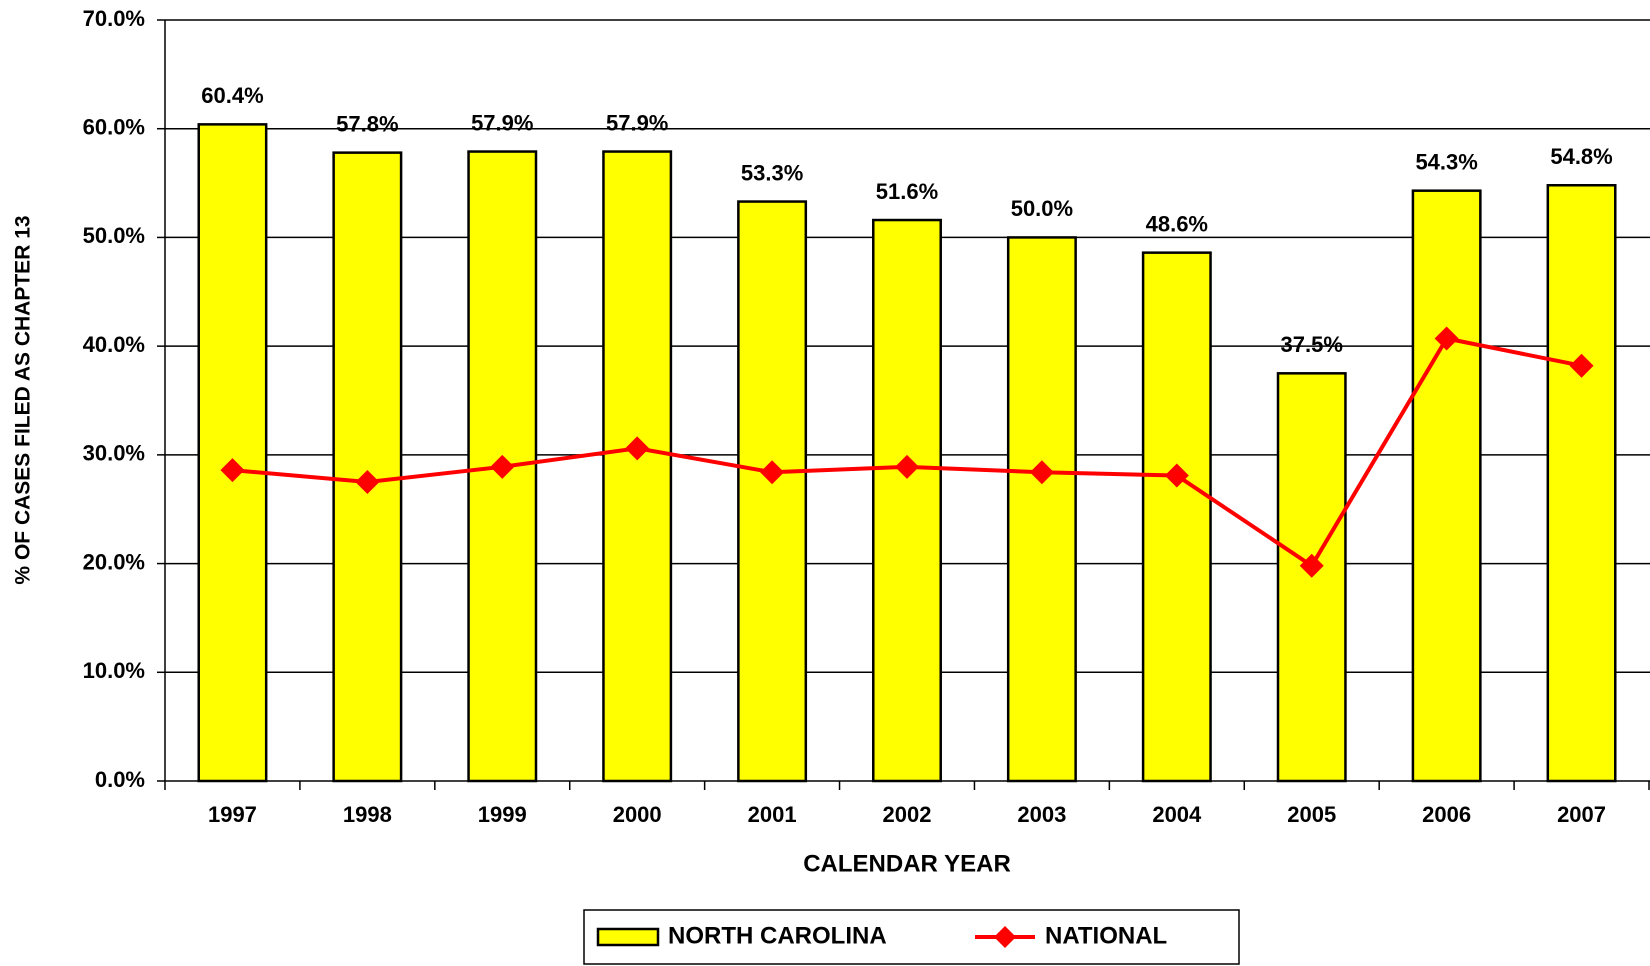  What do you see at coordinates (1581, 814) in the screenshot?
I see `x-tick-label: 2007` at bounding box center [1581, 814].